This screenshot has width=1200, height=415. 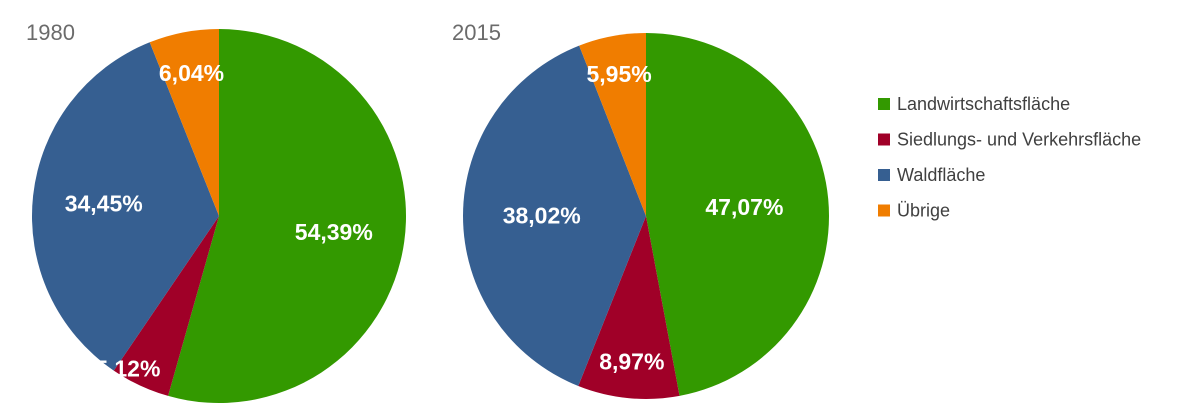 I want to click on data-label-uebrige: 6,04%, so click(x=191, y=73).